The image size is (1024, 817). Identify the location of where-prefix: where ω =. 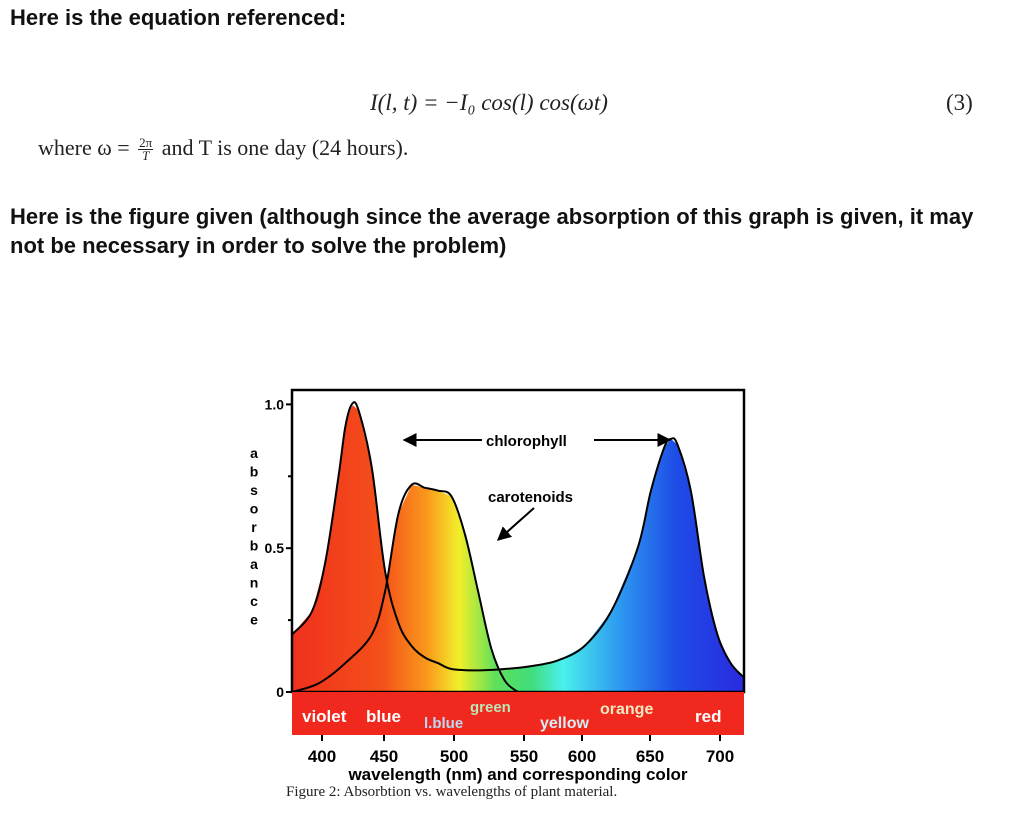
(84, 147).